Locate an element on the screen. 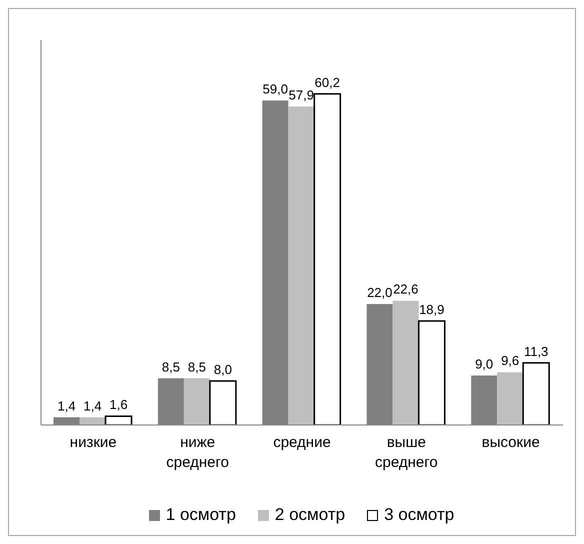 This screenshot has height=544, width=584. data-label: 9,6 is located at coordinates (510, 360).